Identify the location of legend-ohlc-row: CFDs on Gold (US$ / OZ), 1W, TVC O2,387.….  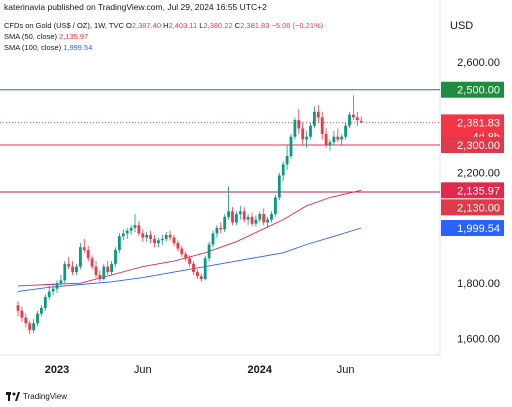
(163, 25).